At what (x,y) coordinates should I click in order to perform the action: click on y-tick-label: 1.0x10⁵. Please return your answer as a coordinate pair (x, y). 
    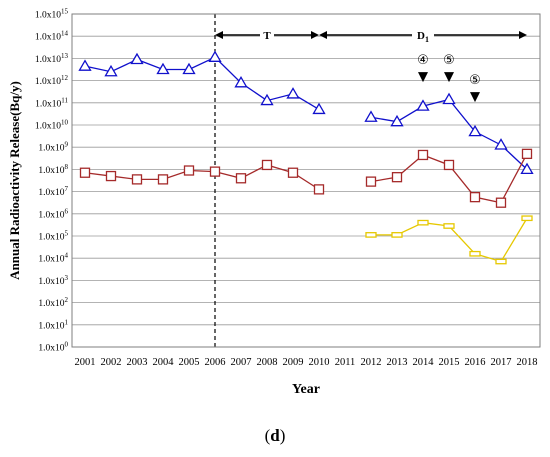
    Looking at the image, I should click on (53, 236).